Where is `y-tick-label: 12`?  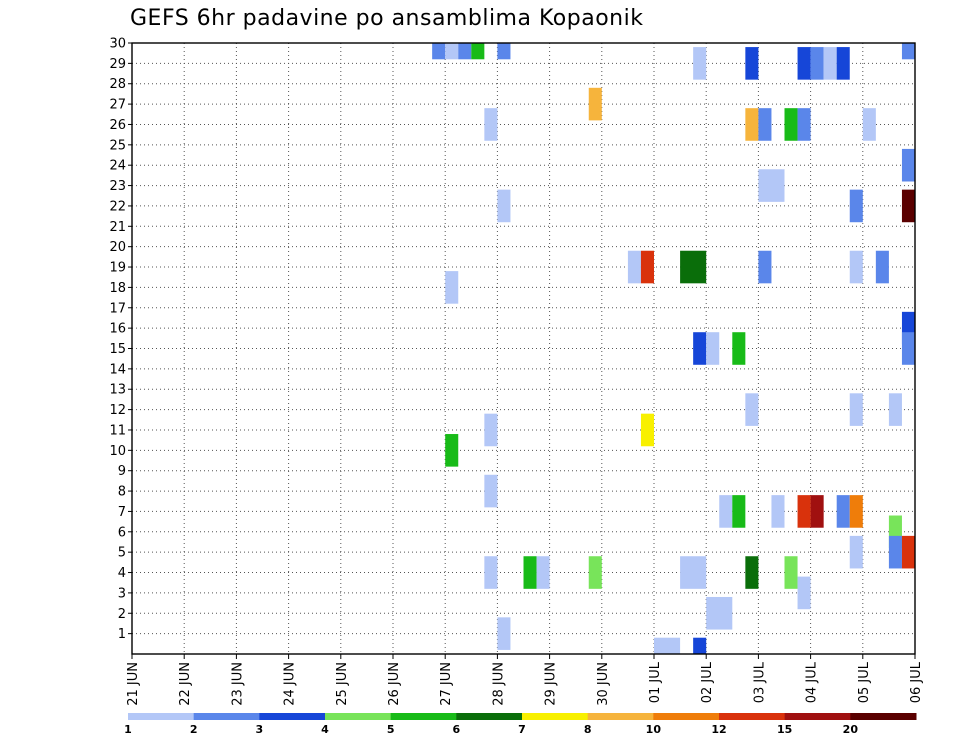 y-tick-label: 12 is located at coordinates (117, 410).